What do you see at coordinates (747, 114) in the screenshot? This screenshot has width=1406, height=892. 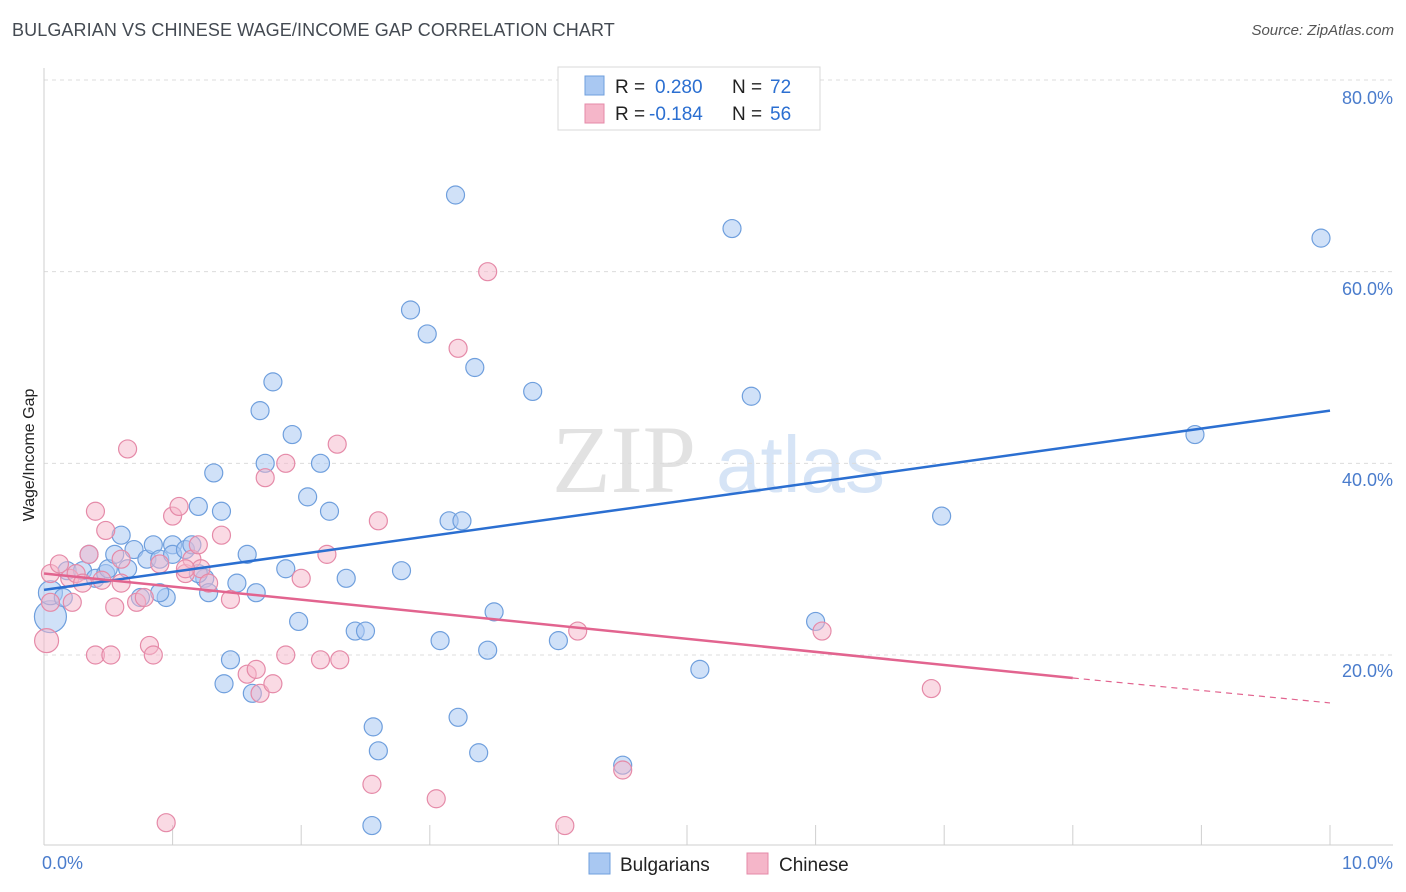 I see `legend-n-label-2: N =` at bounding box center [747, 114].